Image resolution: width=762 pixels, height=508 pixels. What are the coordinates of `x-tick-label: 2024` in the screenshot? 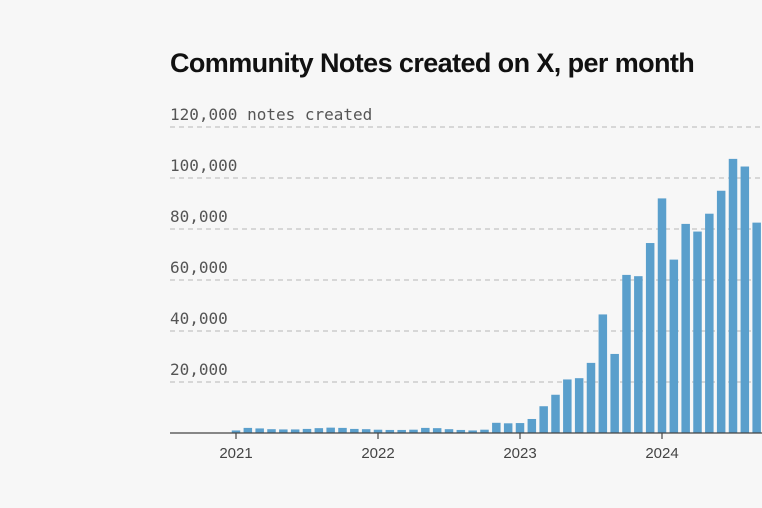 It's located at (661, 453).